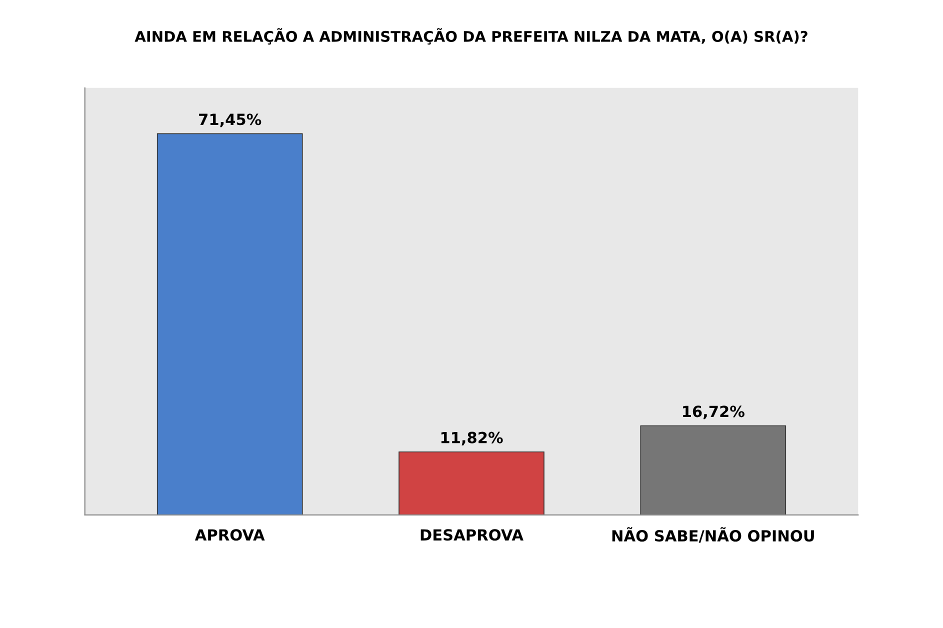 This screenshot has width=943, height=628. Describe the element at coordinates (472, 439) in the screenshot. I see `data-label: 11,82%` at that location.